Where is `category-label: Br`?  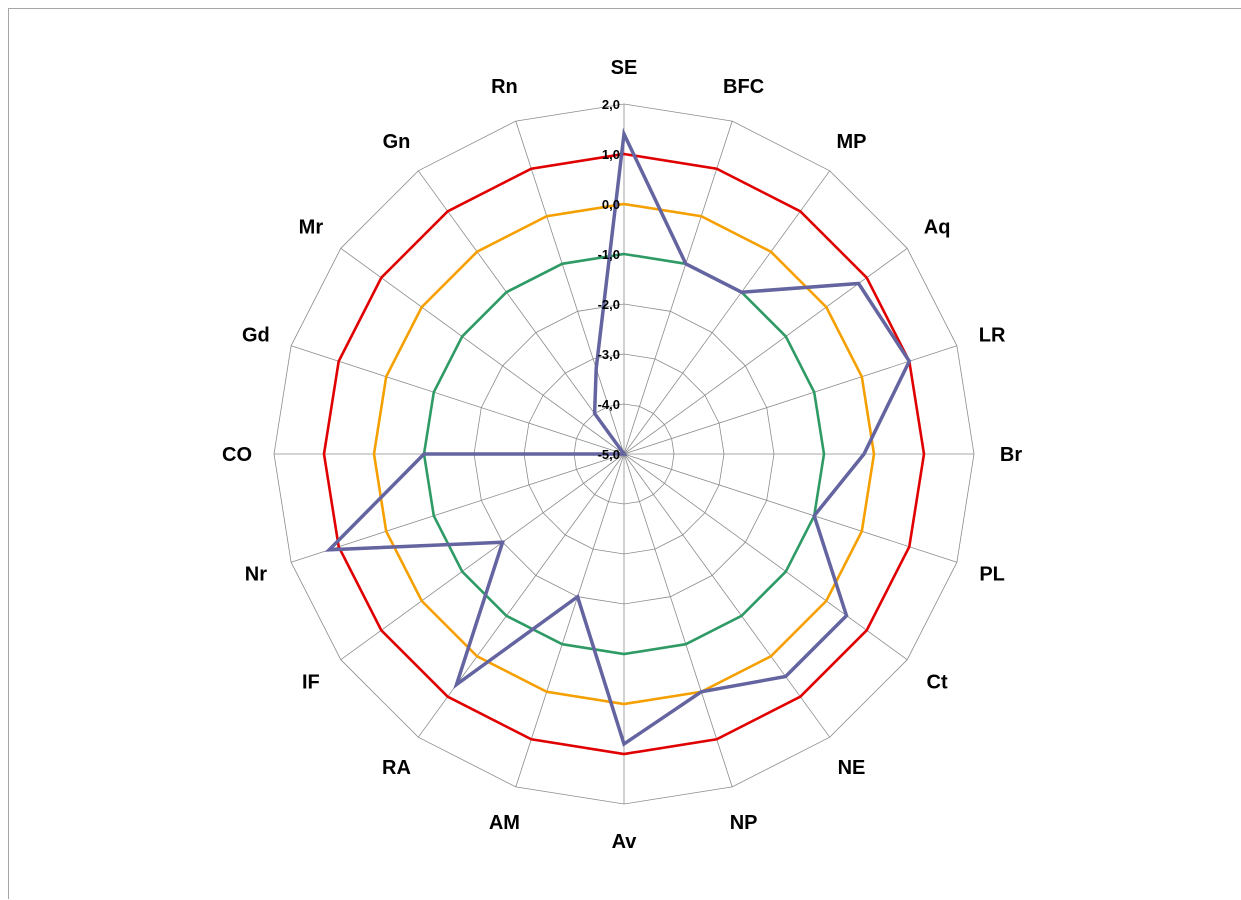 category-label: Br is located at coordinates (1011, 455).